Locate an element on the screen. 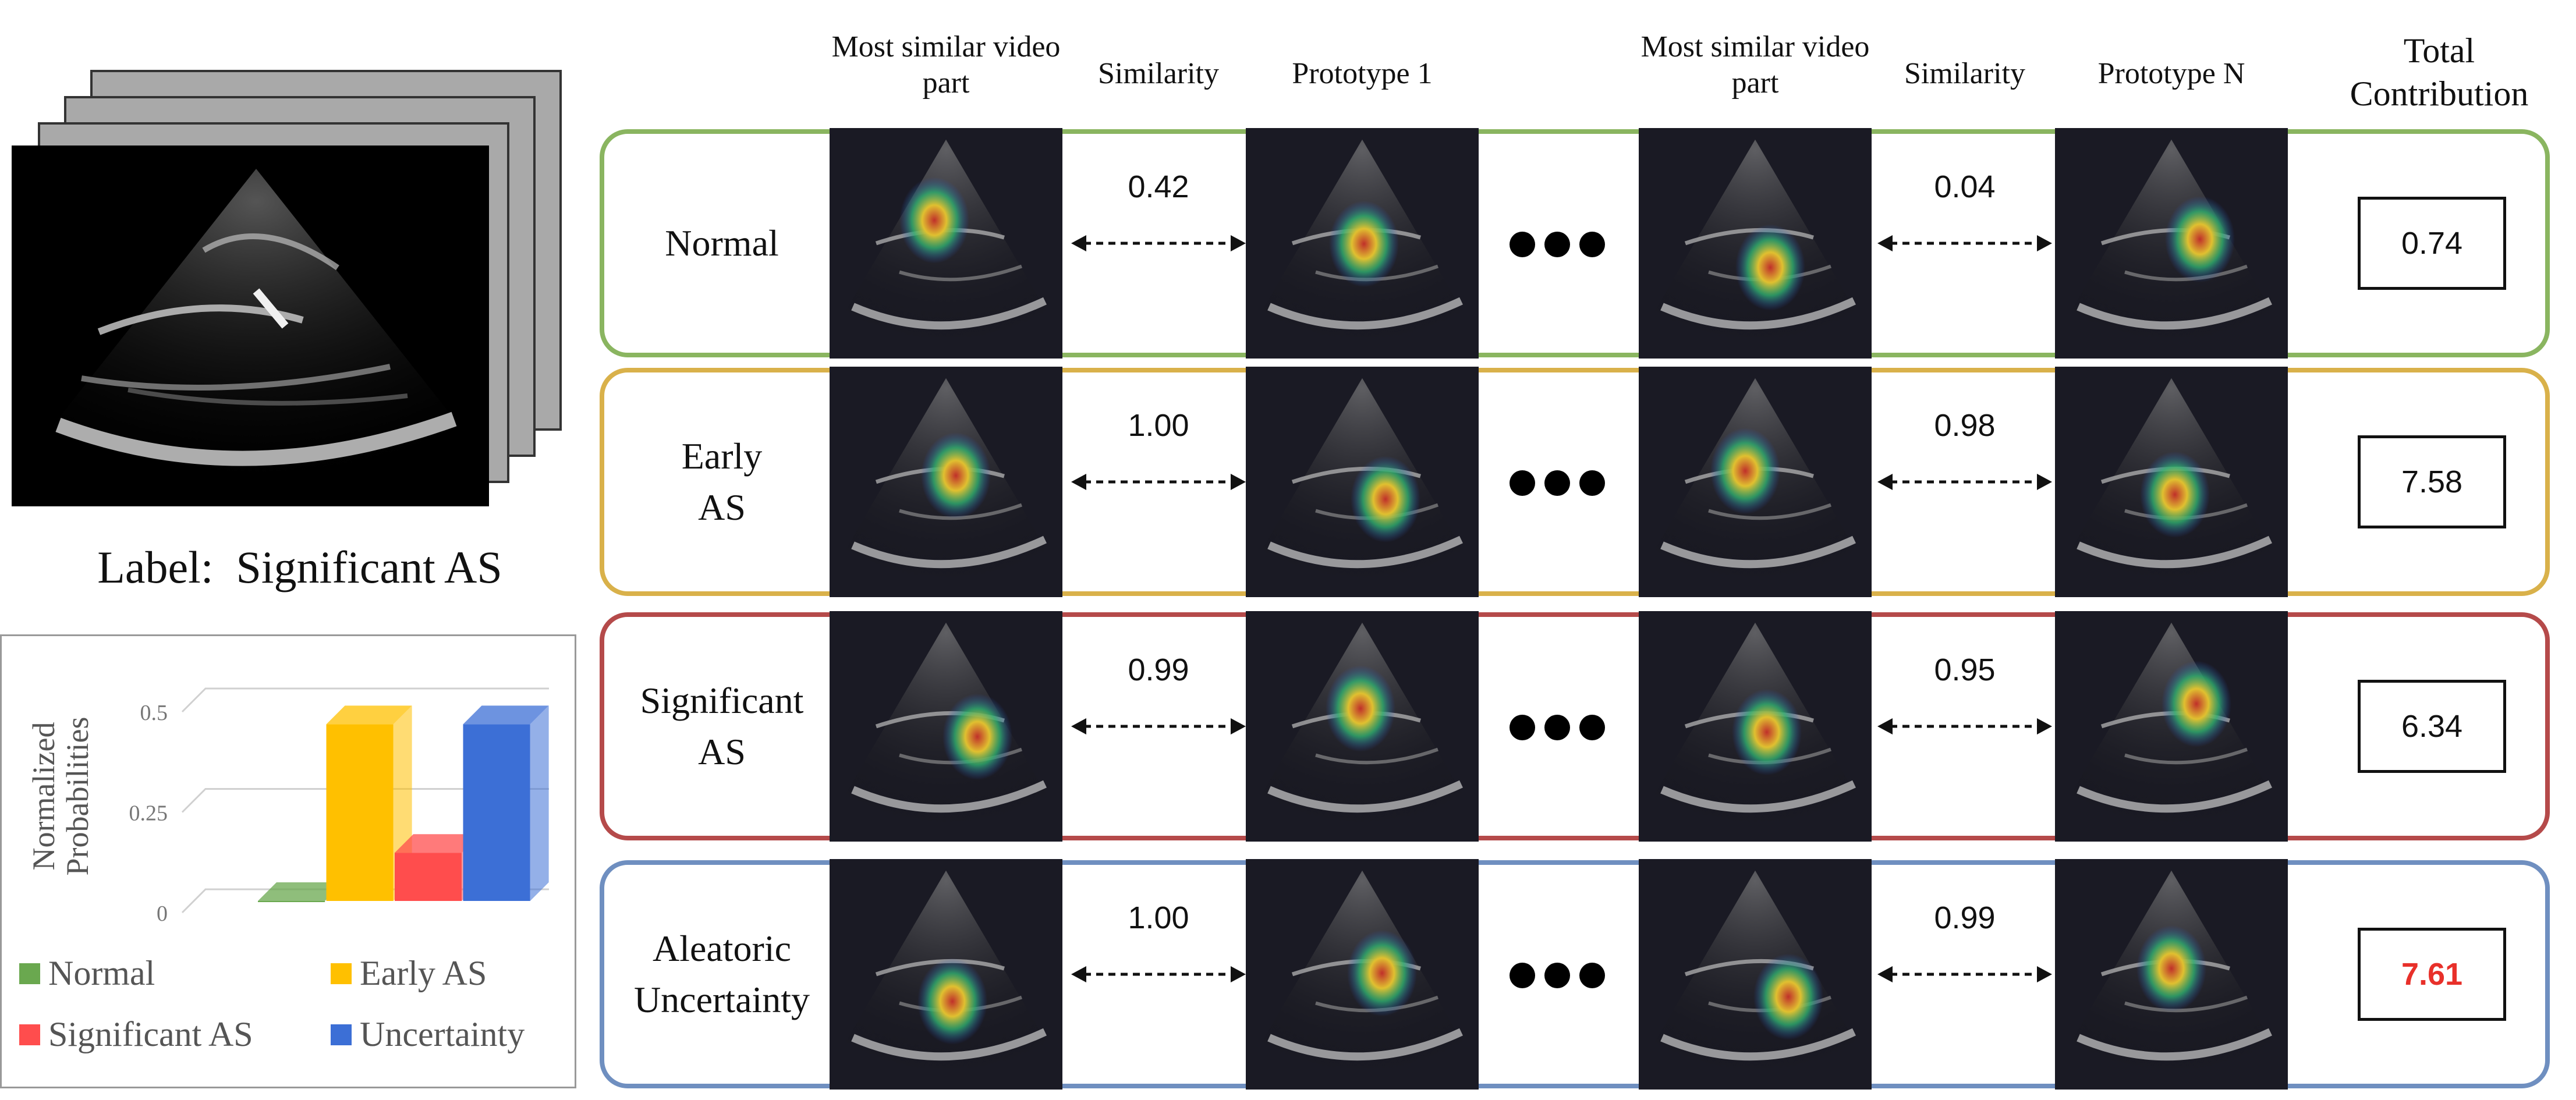 Image resolution: width=2576 pixels, height=1100 pixels. legend-uncertainty: Uncertainty is located at coordinates (428, 1034).